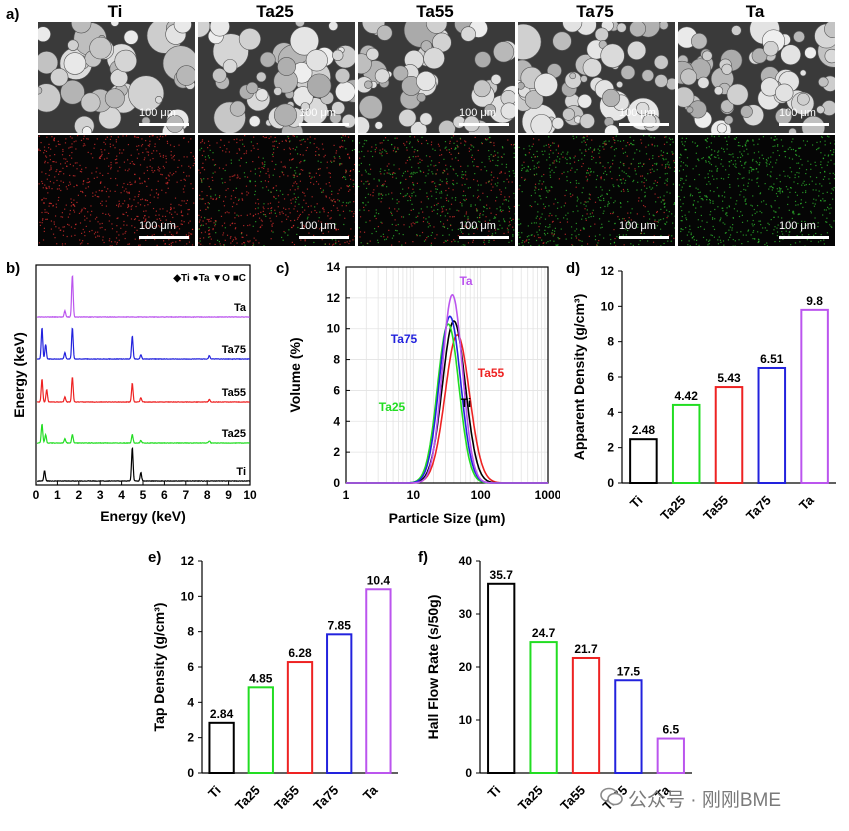 The width and height of the screenshot is (849, 831). What do you see at coordinates (705, 800) in the screenshot?
I see `watermark-text: 公众号 · 刚刚BME` at bounding box center [705, 800].